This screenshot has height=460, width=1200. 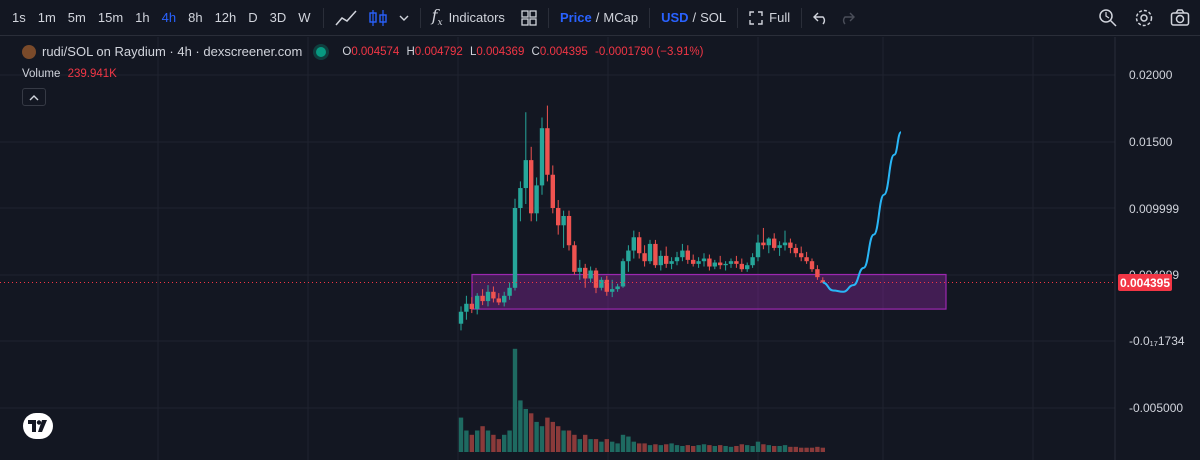 What do you see at coordinates (76, 17) in the screenshot?
I see `timeframe-5m: 5m` at bounding box center [76, 17].